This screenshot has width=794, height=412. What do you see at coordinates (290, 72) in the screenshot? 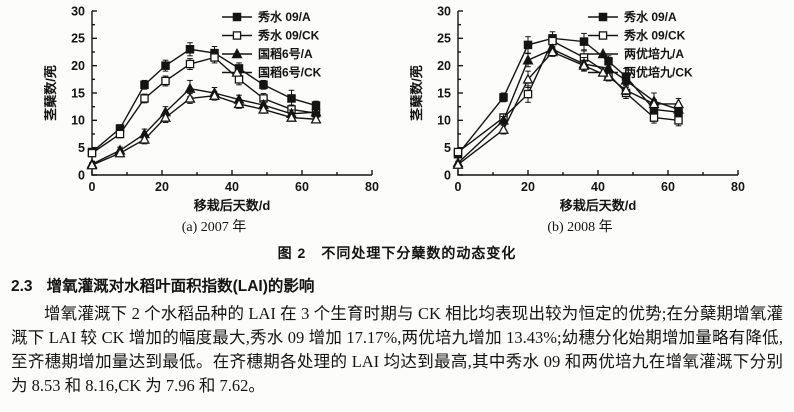
I see `legend-label: 国稻6号/CK` at bounding box center [290, 72].